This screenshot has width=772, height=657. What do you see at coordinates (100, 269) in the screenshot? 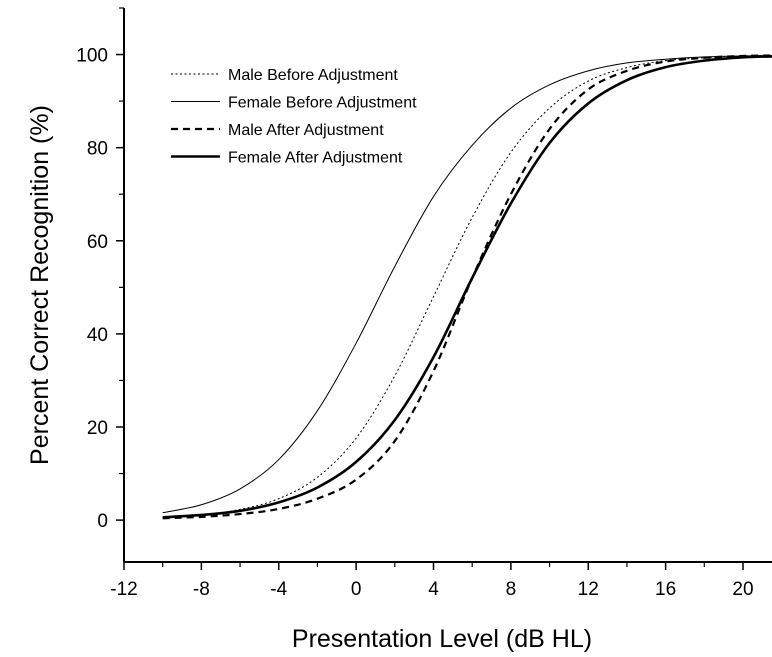
I see `y-tick-group: 0 20 40 60 80 100` at bounding box center [100, 269].